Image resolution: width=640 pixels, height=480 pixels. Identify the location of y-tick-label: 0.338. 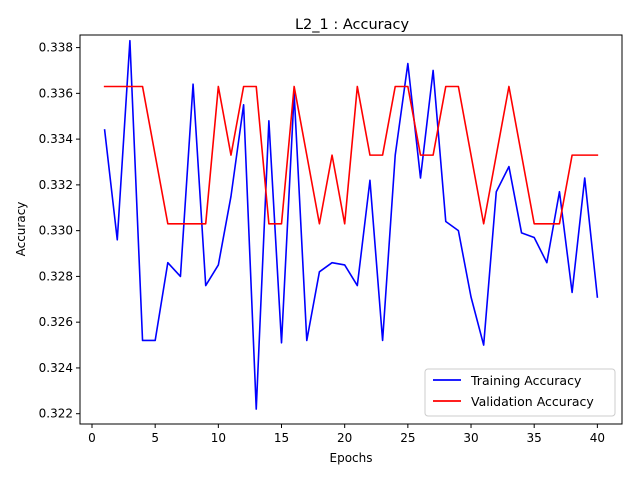
(56, 48).